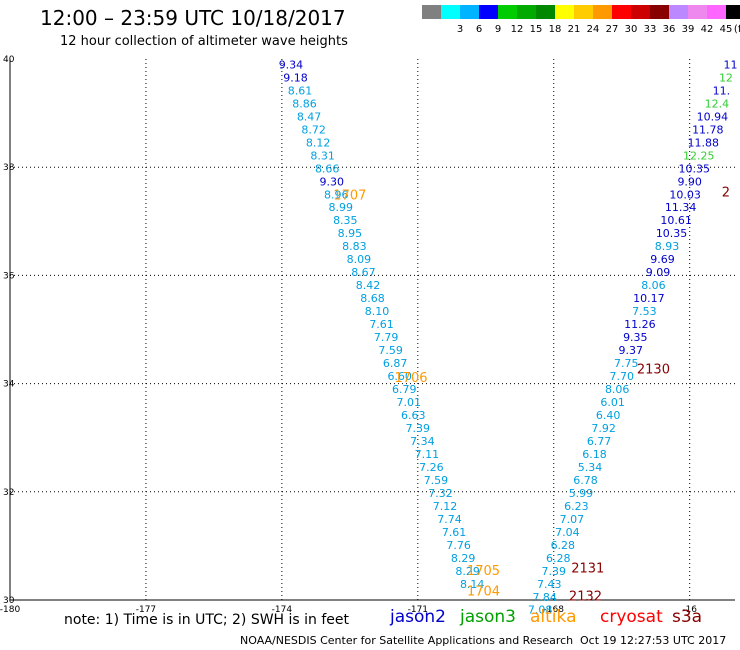 The width and height of the screenshot is (740, 650). What do you see at coordinates (372, 298) in the screenshot?
I see `data-point-jason3: 8.68` at bounding box center [372, 298].